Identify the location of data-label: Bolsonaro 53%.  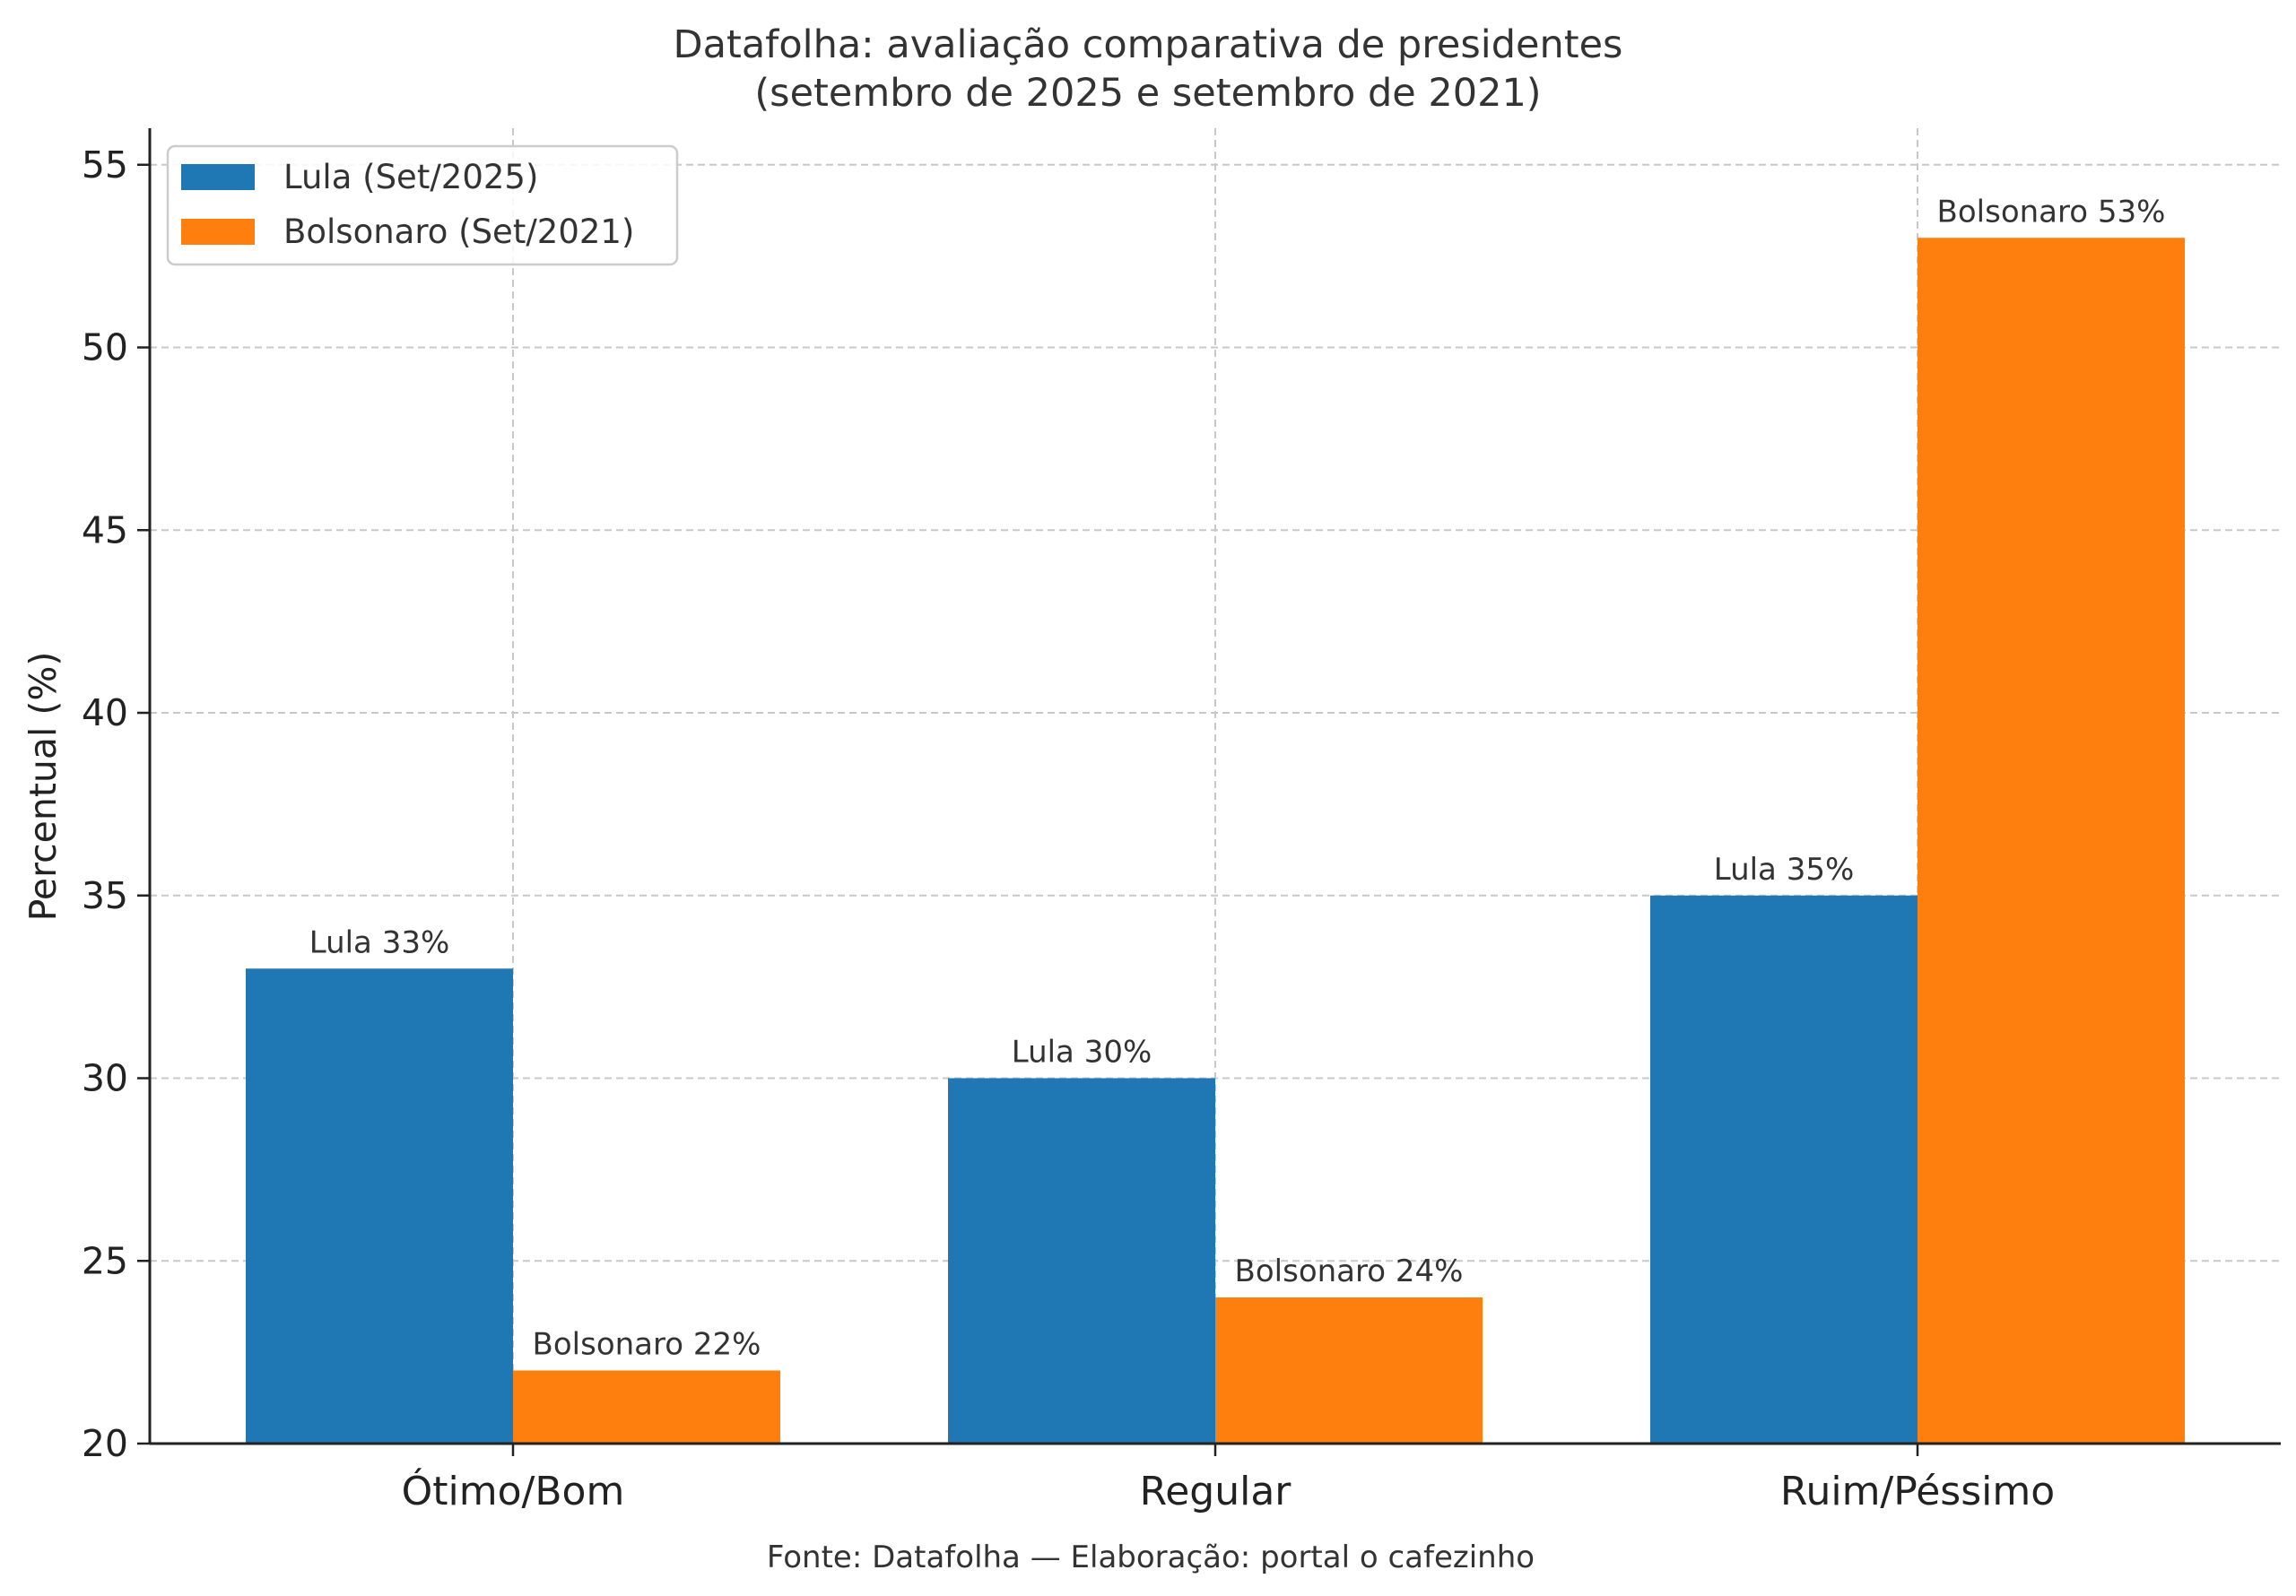
(2051, 212).